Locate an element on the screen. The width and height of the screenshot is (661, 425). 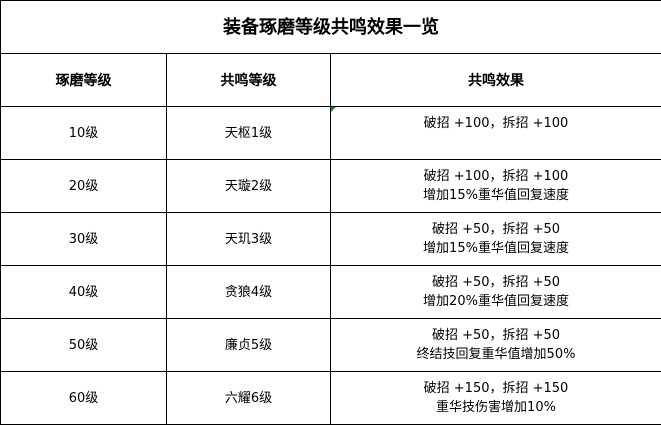
level-cell: 60级 is located at coordinates (83, 398).